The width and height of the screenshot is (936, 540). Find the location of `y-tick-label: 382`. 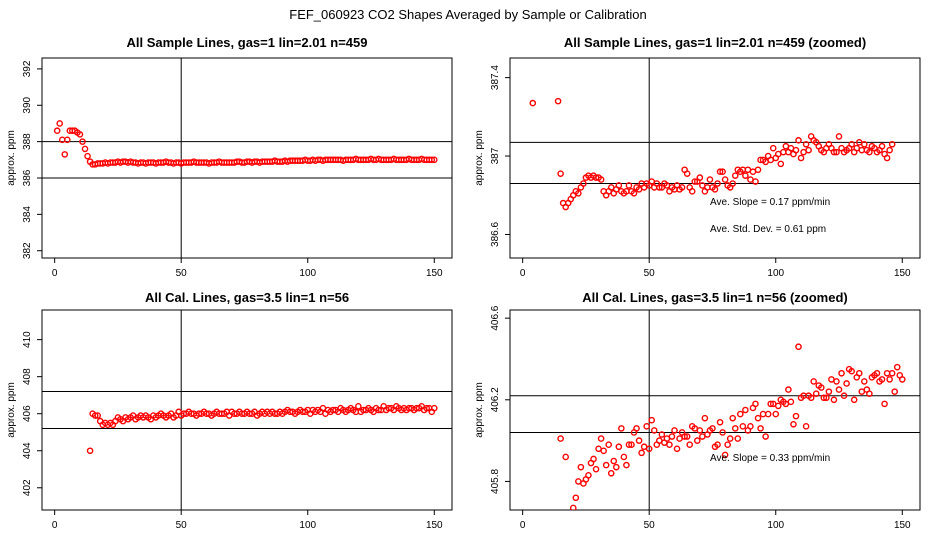

y-tick-label: 382 is located at coordinates (27, 250).